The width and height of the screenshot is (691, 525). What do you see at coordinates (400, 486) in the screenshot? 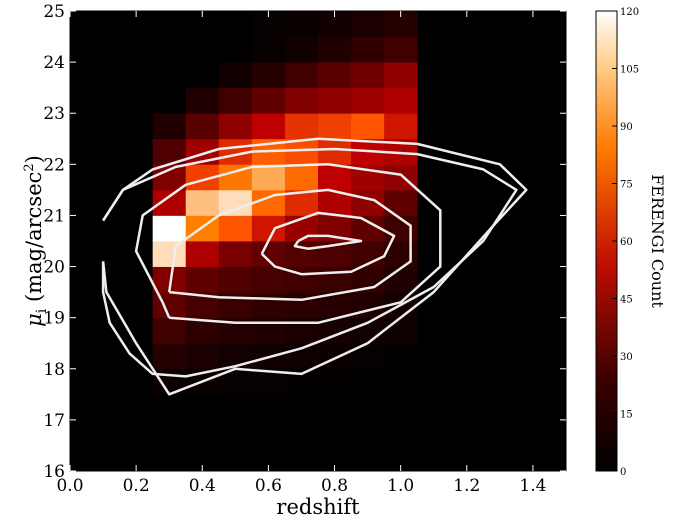
I see `x-tick-label: 1.0` at bounding box center [400, 486].